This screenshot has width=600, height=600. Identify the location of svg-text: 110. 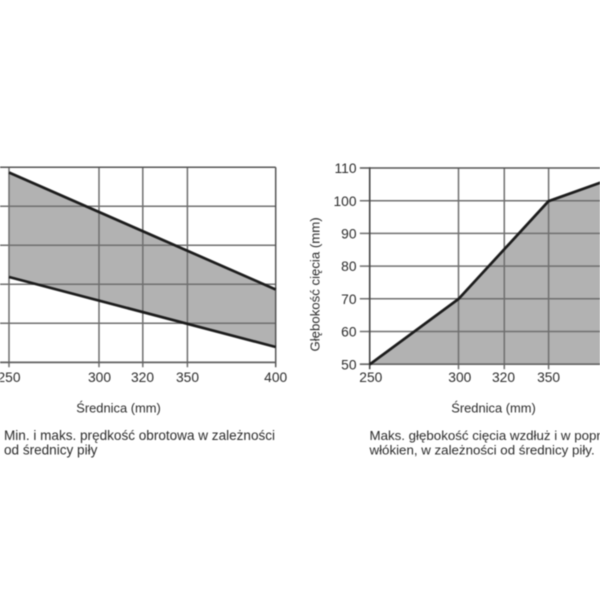
(346, 168).